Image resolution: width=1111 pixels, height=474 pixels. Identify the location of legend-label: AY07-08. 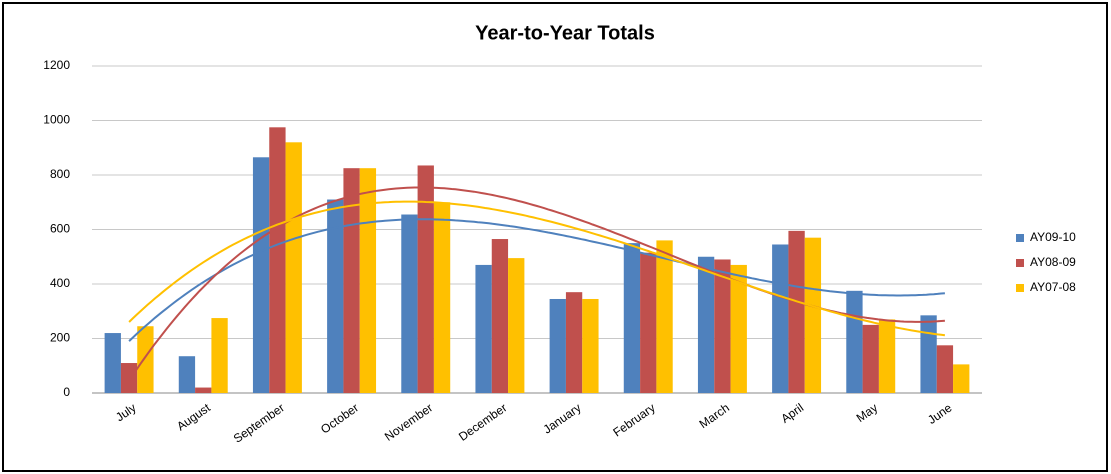
(1053, 287).